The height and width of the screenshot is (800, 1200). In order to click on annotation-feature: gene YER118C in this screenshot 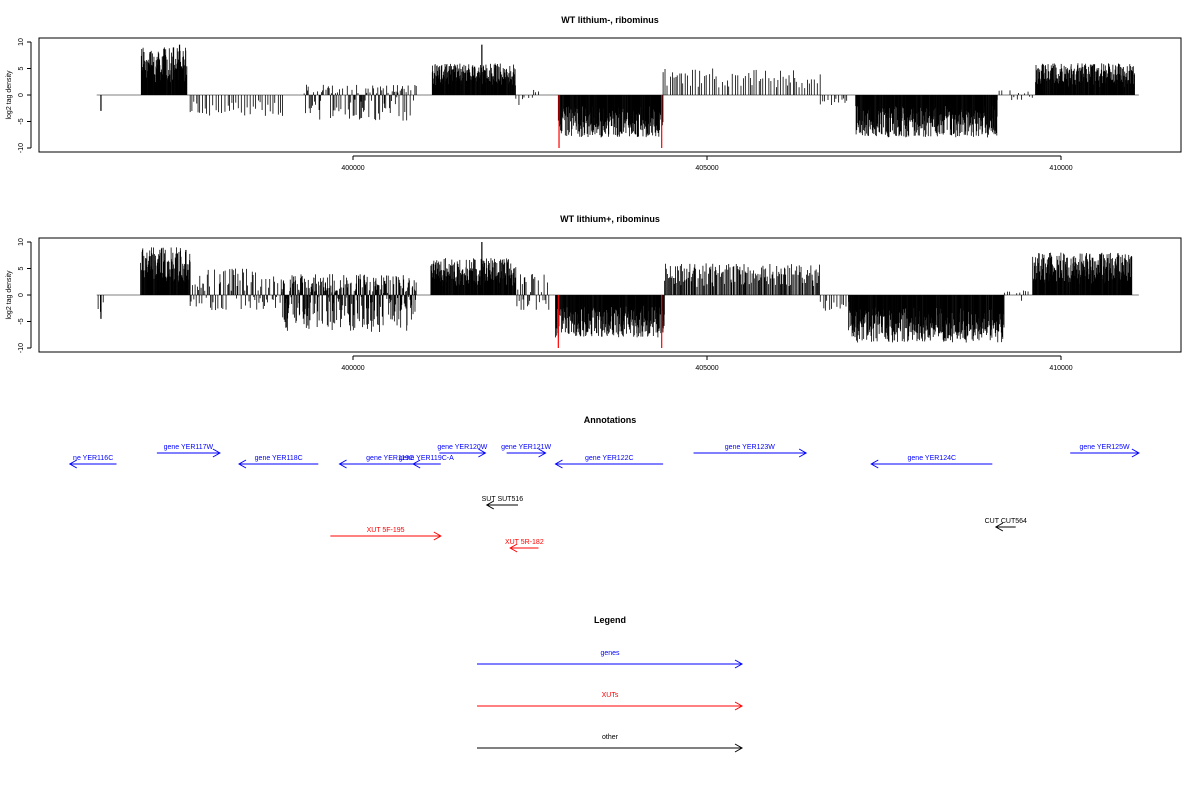, I will do `click(278, 462)`.